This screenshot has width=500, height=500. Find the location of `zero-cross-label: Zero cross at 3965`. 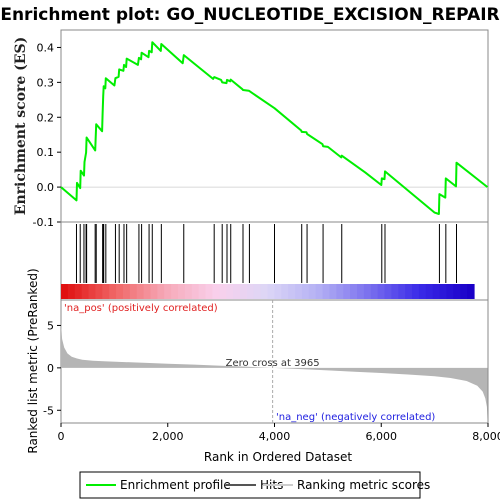

zero-cross-label: Zero cross at 3965 is located at coordinates (273, 363).